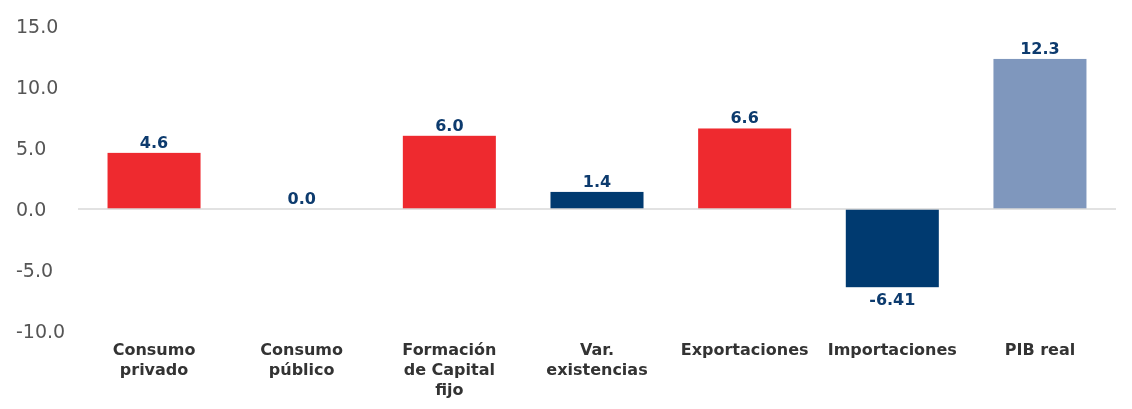 The image size is (1132, 409). Describe the element at coordinates (154, 142) in the screenshot. I see `data-label: 4.6` at that location.